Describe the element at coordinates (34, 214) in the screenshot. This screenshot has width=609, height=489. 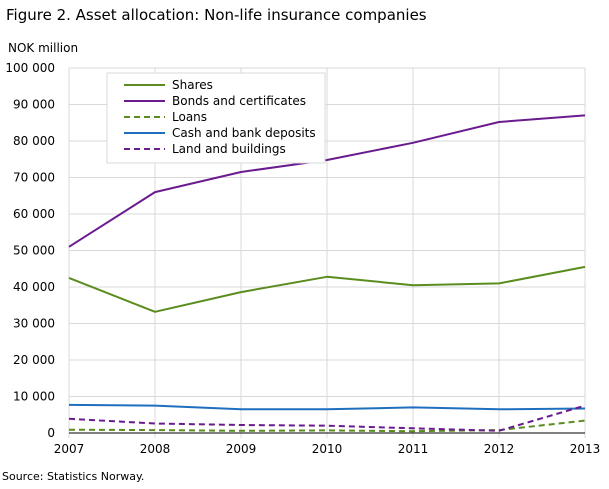
I see `y-tick-label: 60 000` at that location.